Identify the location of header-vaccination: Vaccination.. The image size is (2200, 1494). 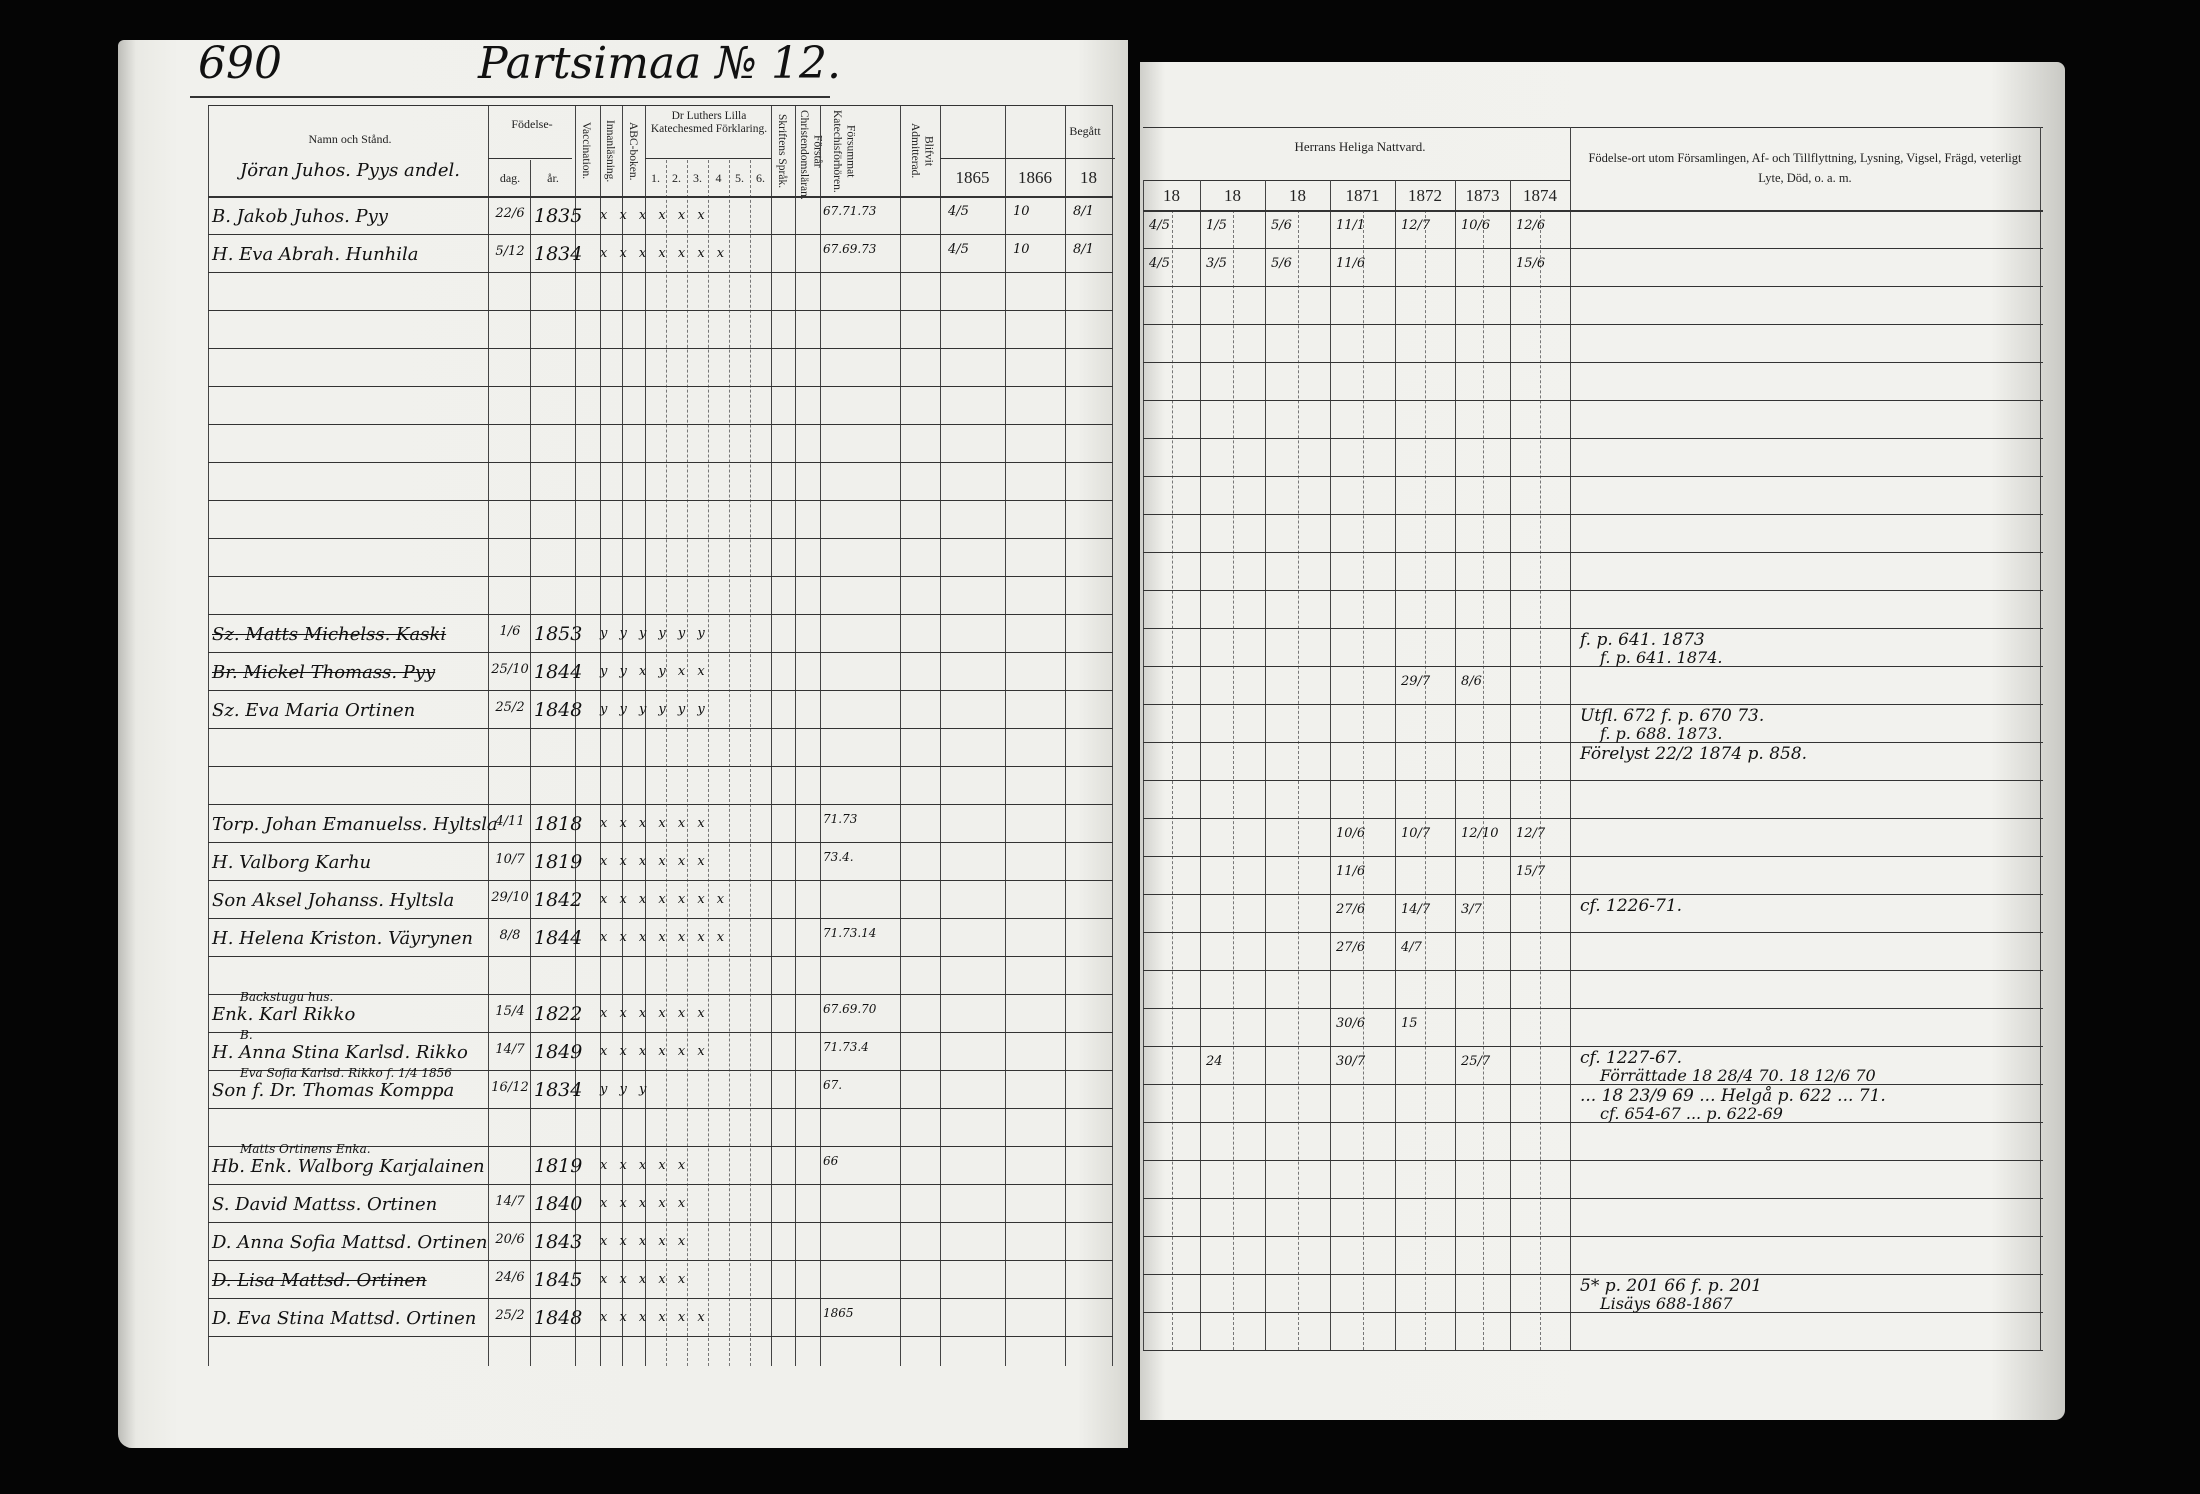
(586, 151).